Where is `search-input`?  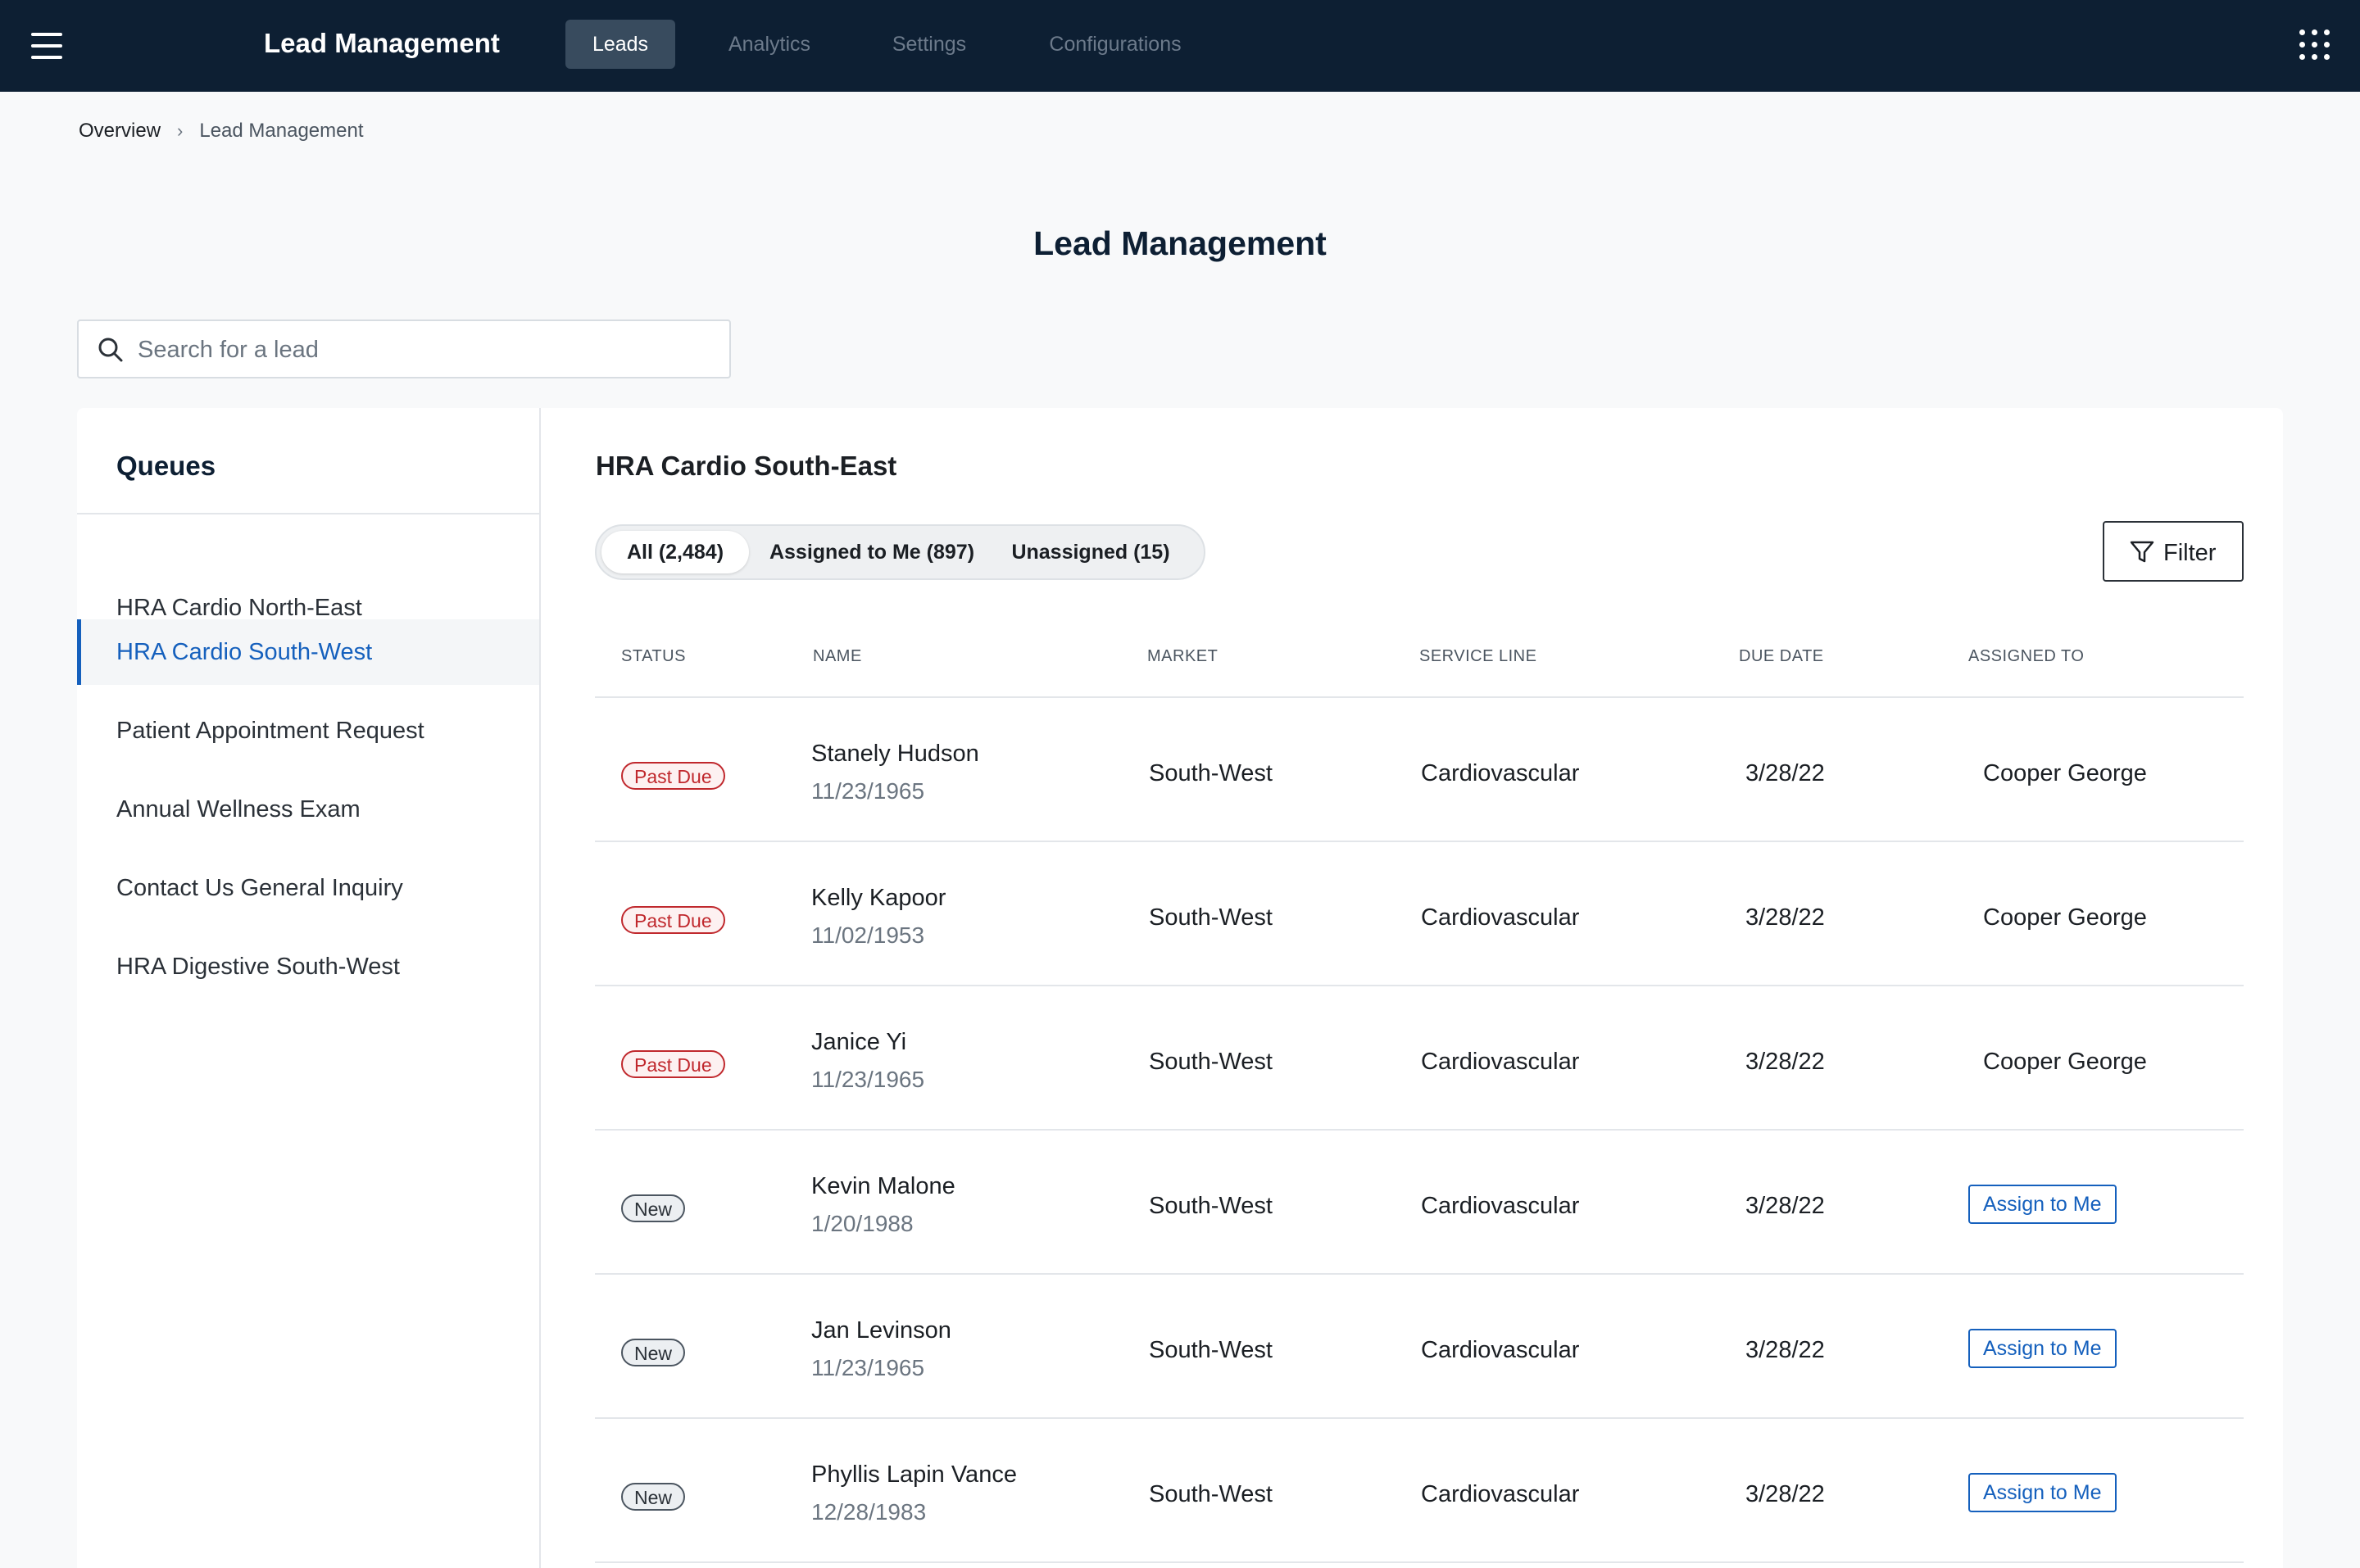
search-input is located at coordinates (424, 349).